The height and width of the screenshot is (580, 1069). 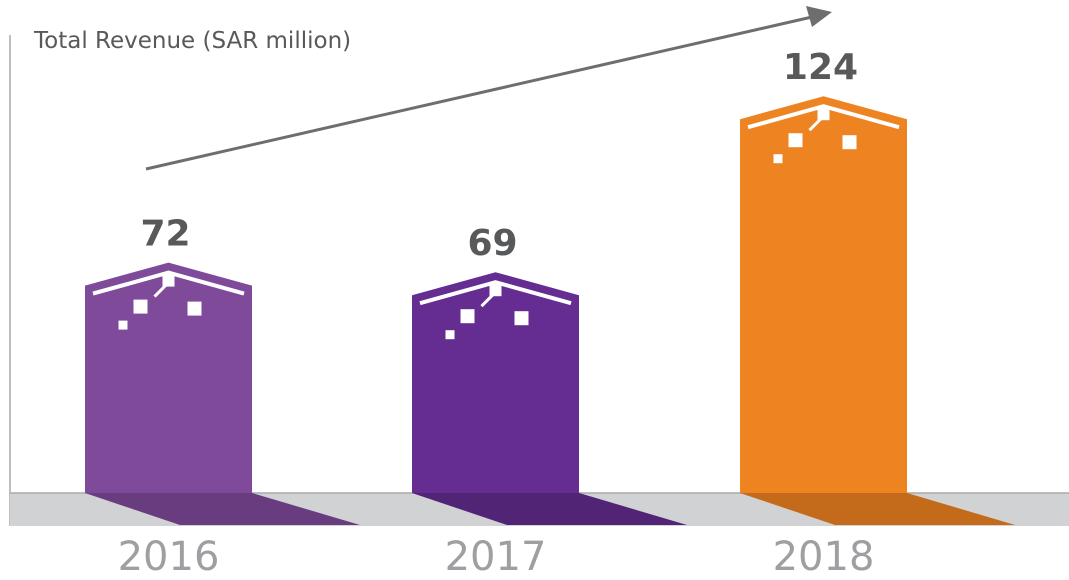 I want to click on x-tick-label: 2018, so click(x=824, y=557).